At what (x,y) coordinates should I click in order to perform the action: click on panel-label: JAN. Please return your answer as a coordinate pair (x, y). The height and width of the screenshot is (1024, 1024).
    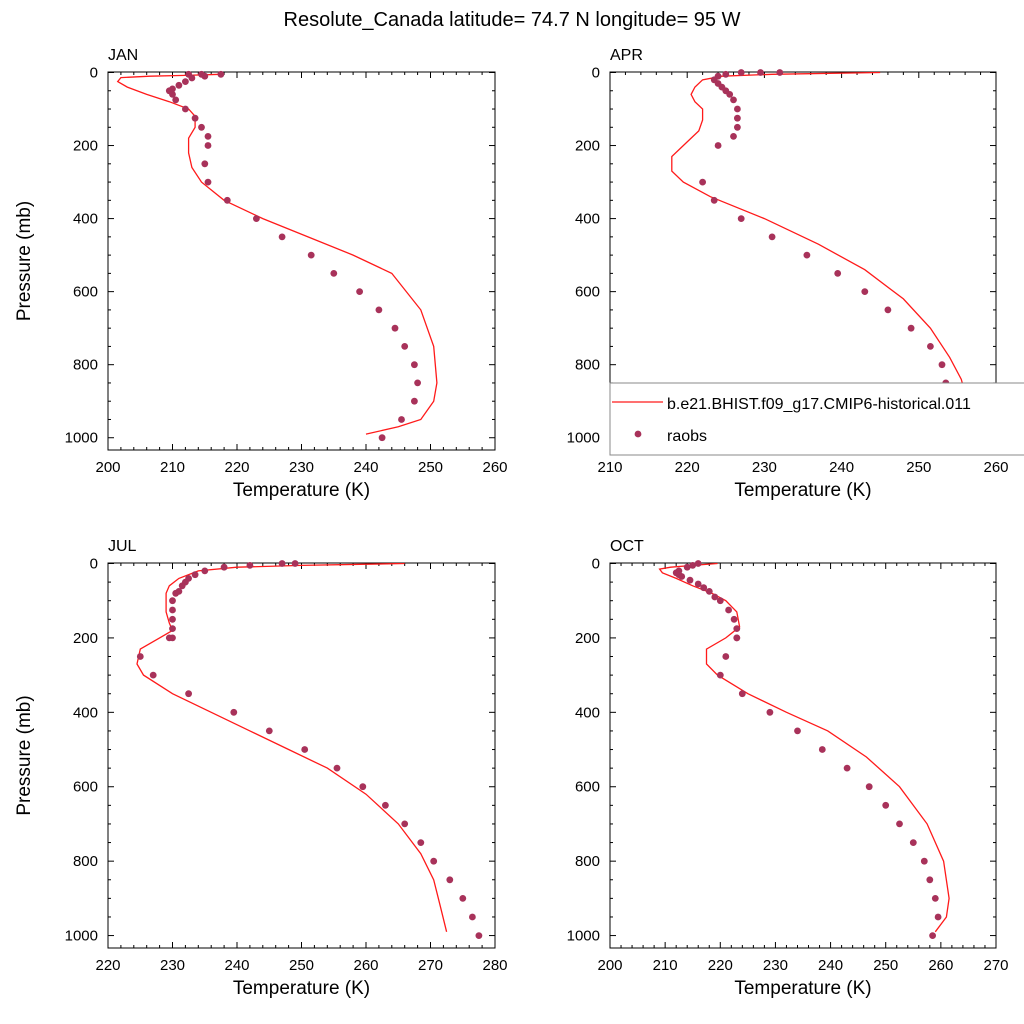
    Looking at the image, I should click on (123, 55).